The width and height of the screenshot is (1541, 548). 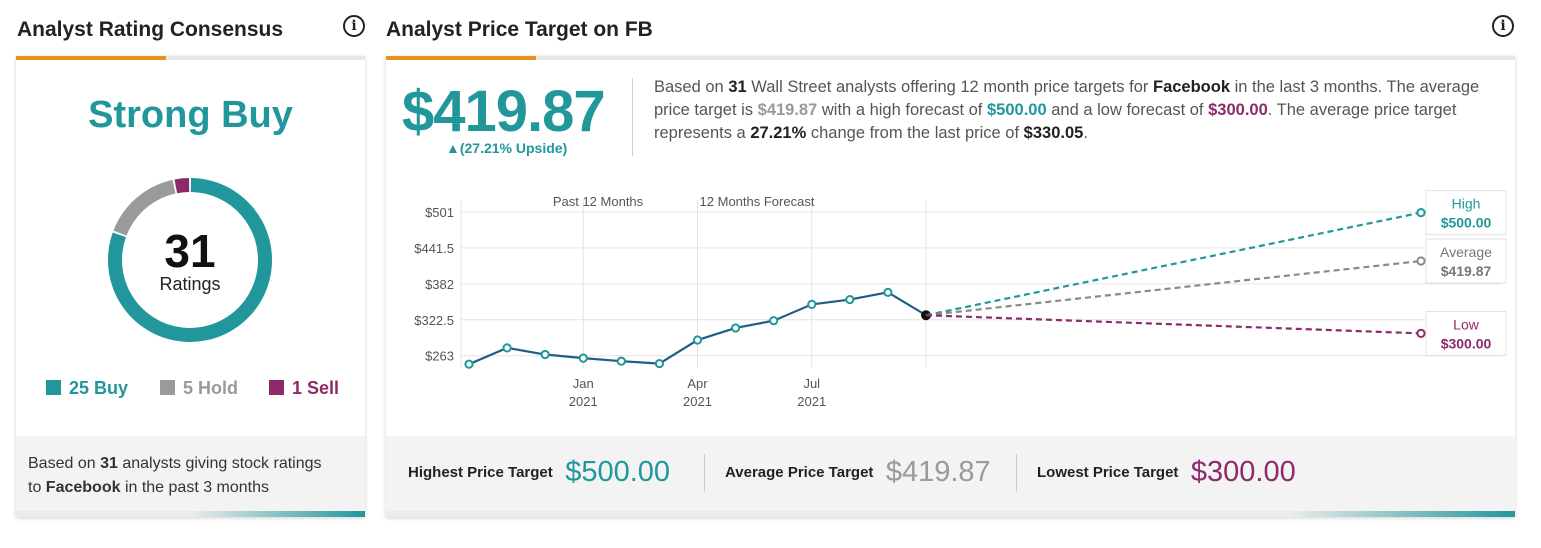 What do you see at coordinates (504, 111) in the screenshot?
I see `average-price-target: $419.87` at bounding box center [504, 111].